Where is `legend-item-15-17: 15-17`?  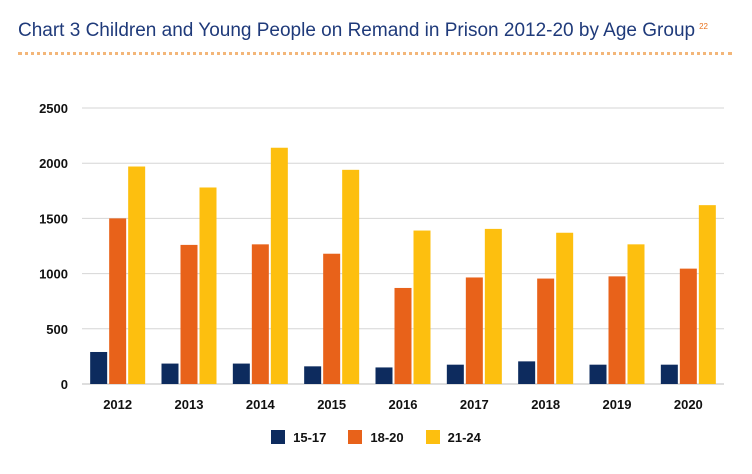 legend-item-15-17: 15-17 is located at coordinates (298, 437).